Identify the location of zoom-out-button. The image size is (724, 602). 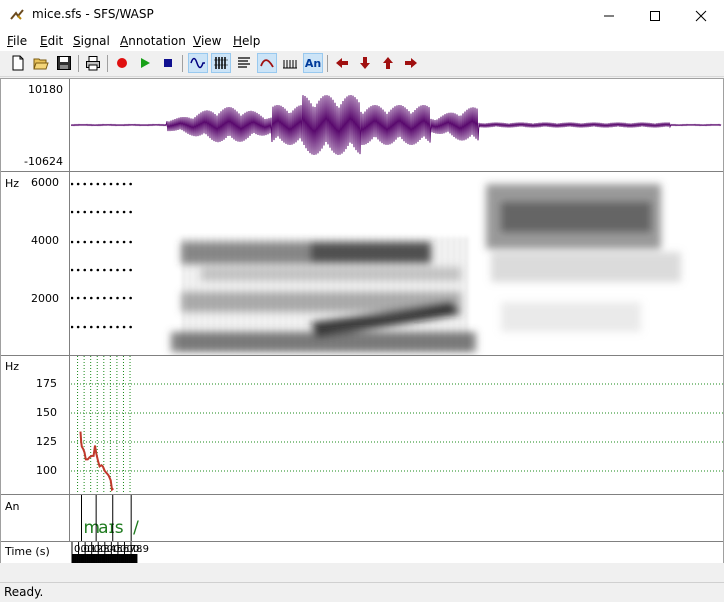
(388, 63).